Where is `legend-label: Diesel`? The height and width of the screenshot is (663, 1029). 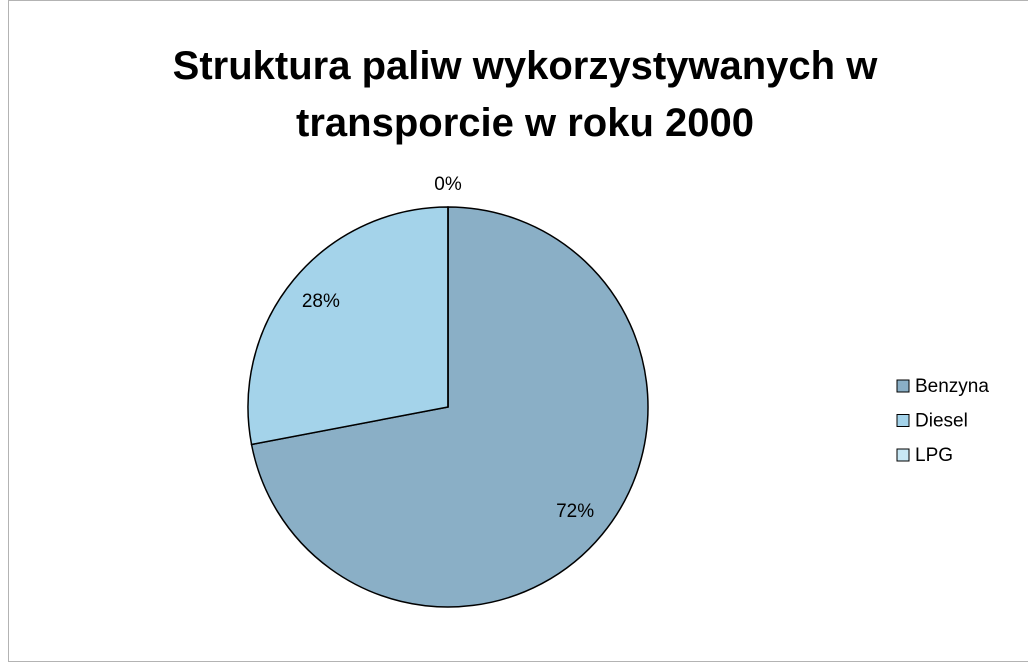
legend-label: Diesel is located at coordinates (941, 421).